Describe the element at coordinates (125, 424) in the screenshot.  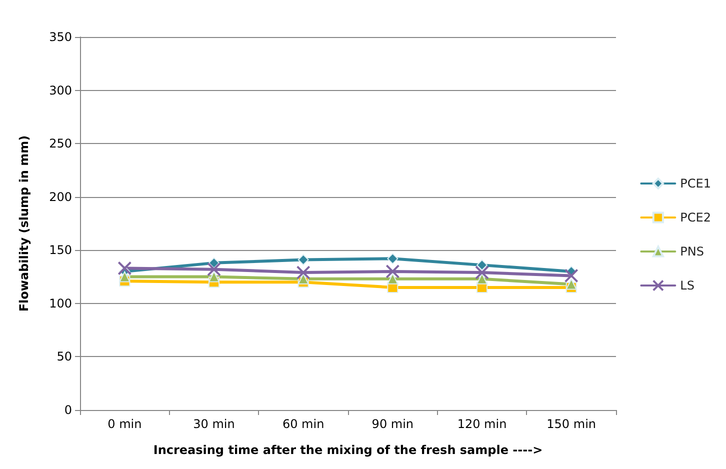
I see `x-tick-label: 0 min` at that location.